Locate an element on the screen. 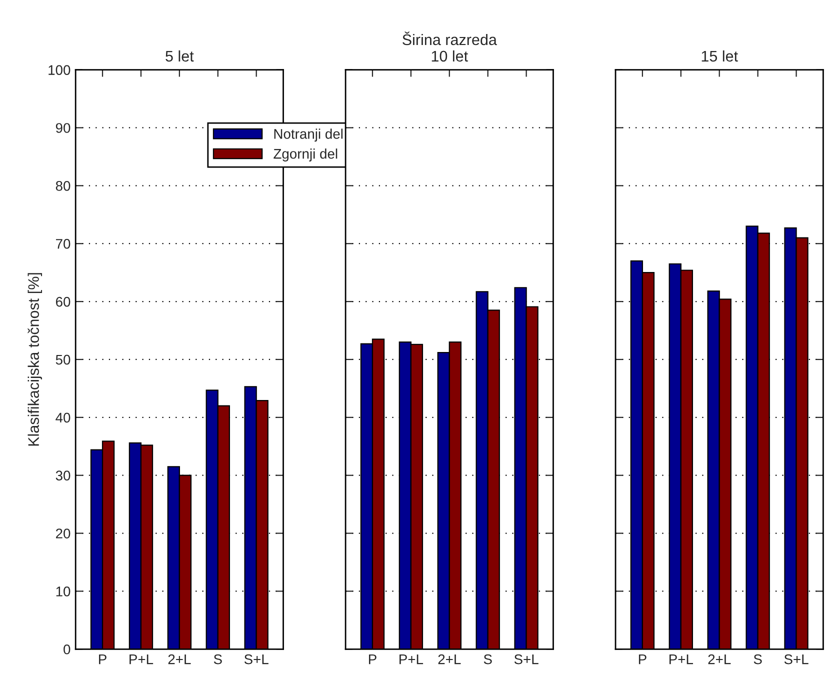 This screenshot has height=698, width=840. y-tick-label: 20 is located at coordinates (63, 533).